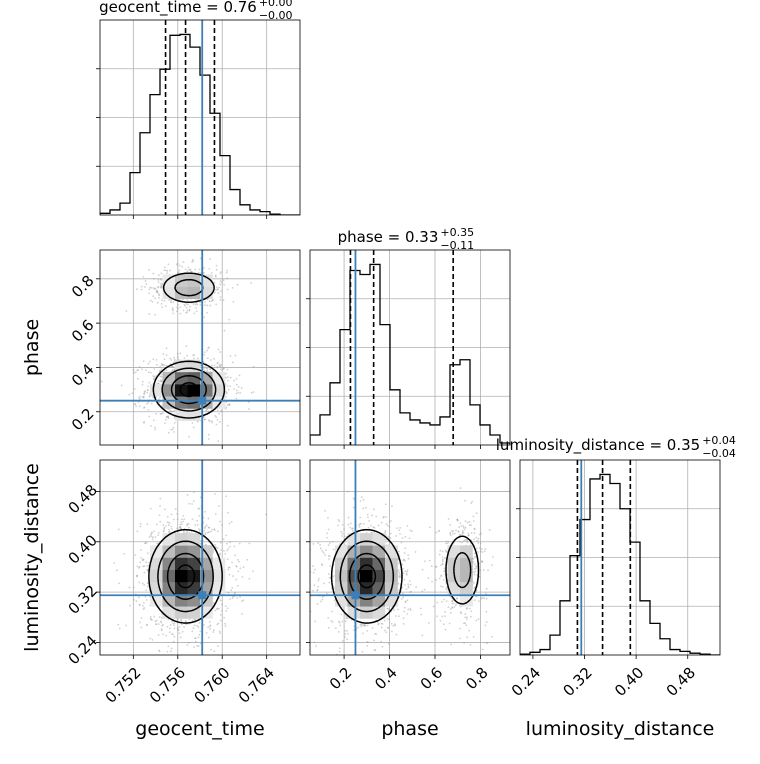  What do you see at coordinates (367, 576) in the screenshot?
I see `contour-line` at bounding box center [367, 576].